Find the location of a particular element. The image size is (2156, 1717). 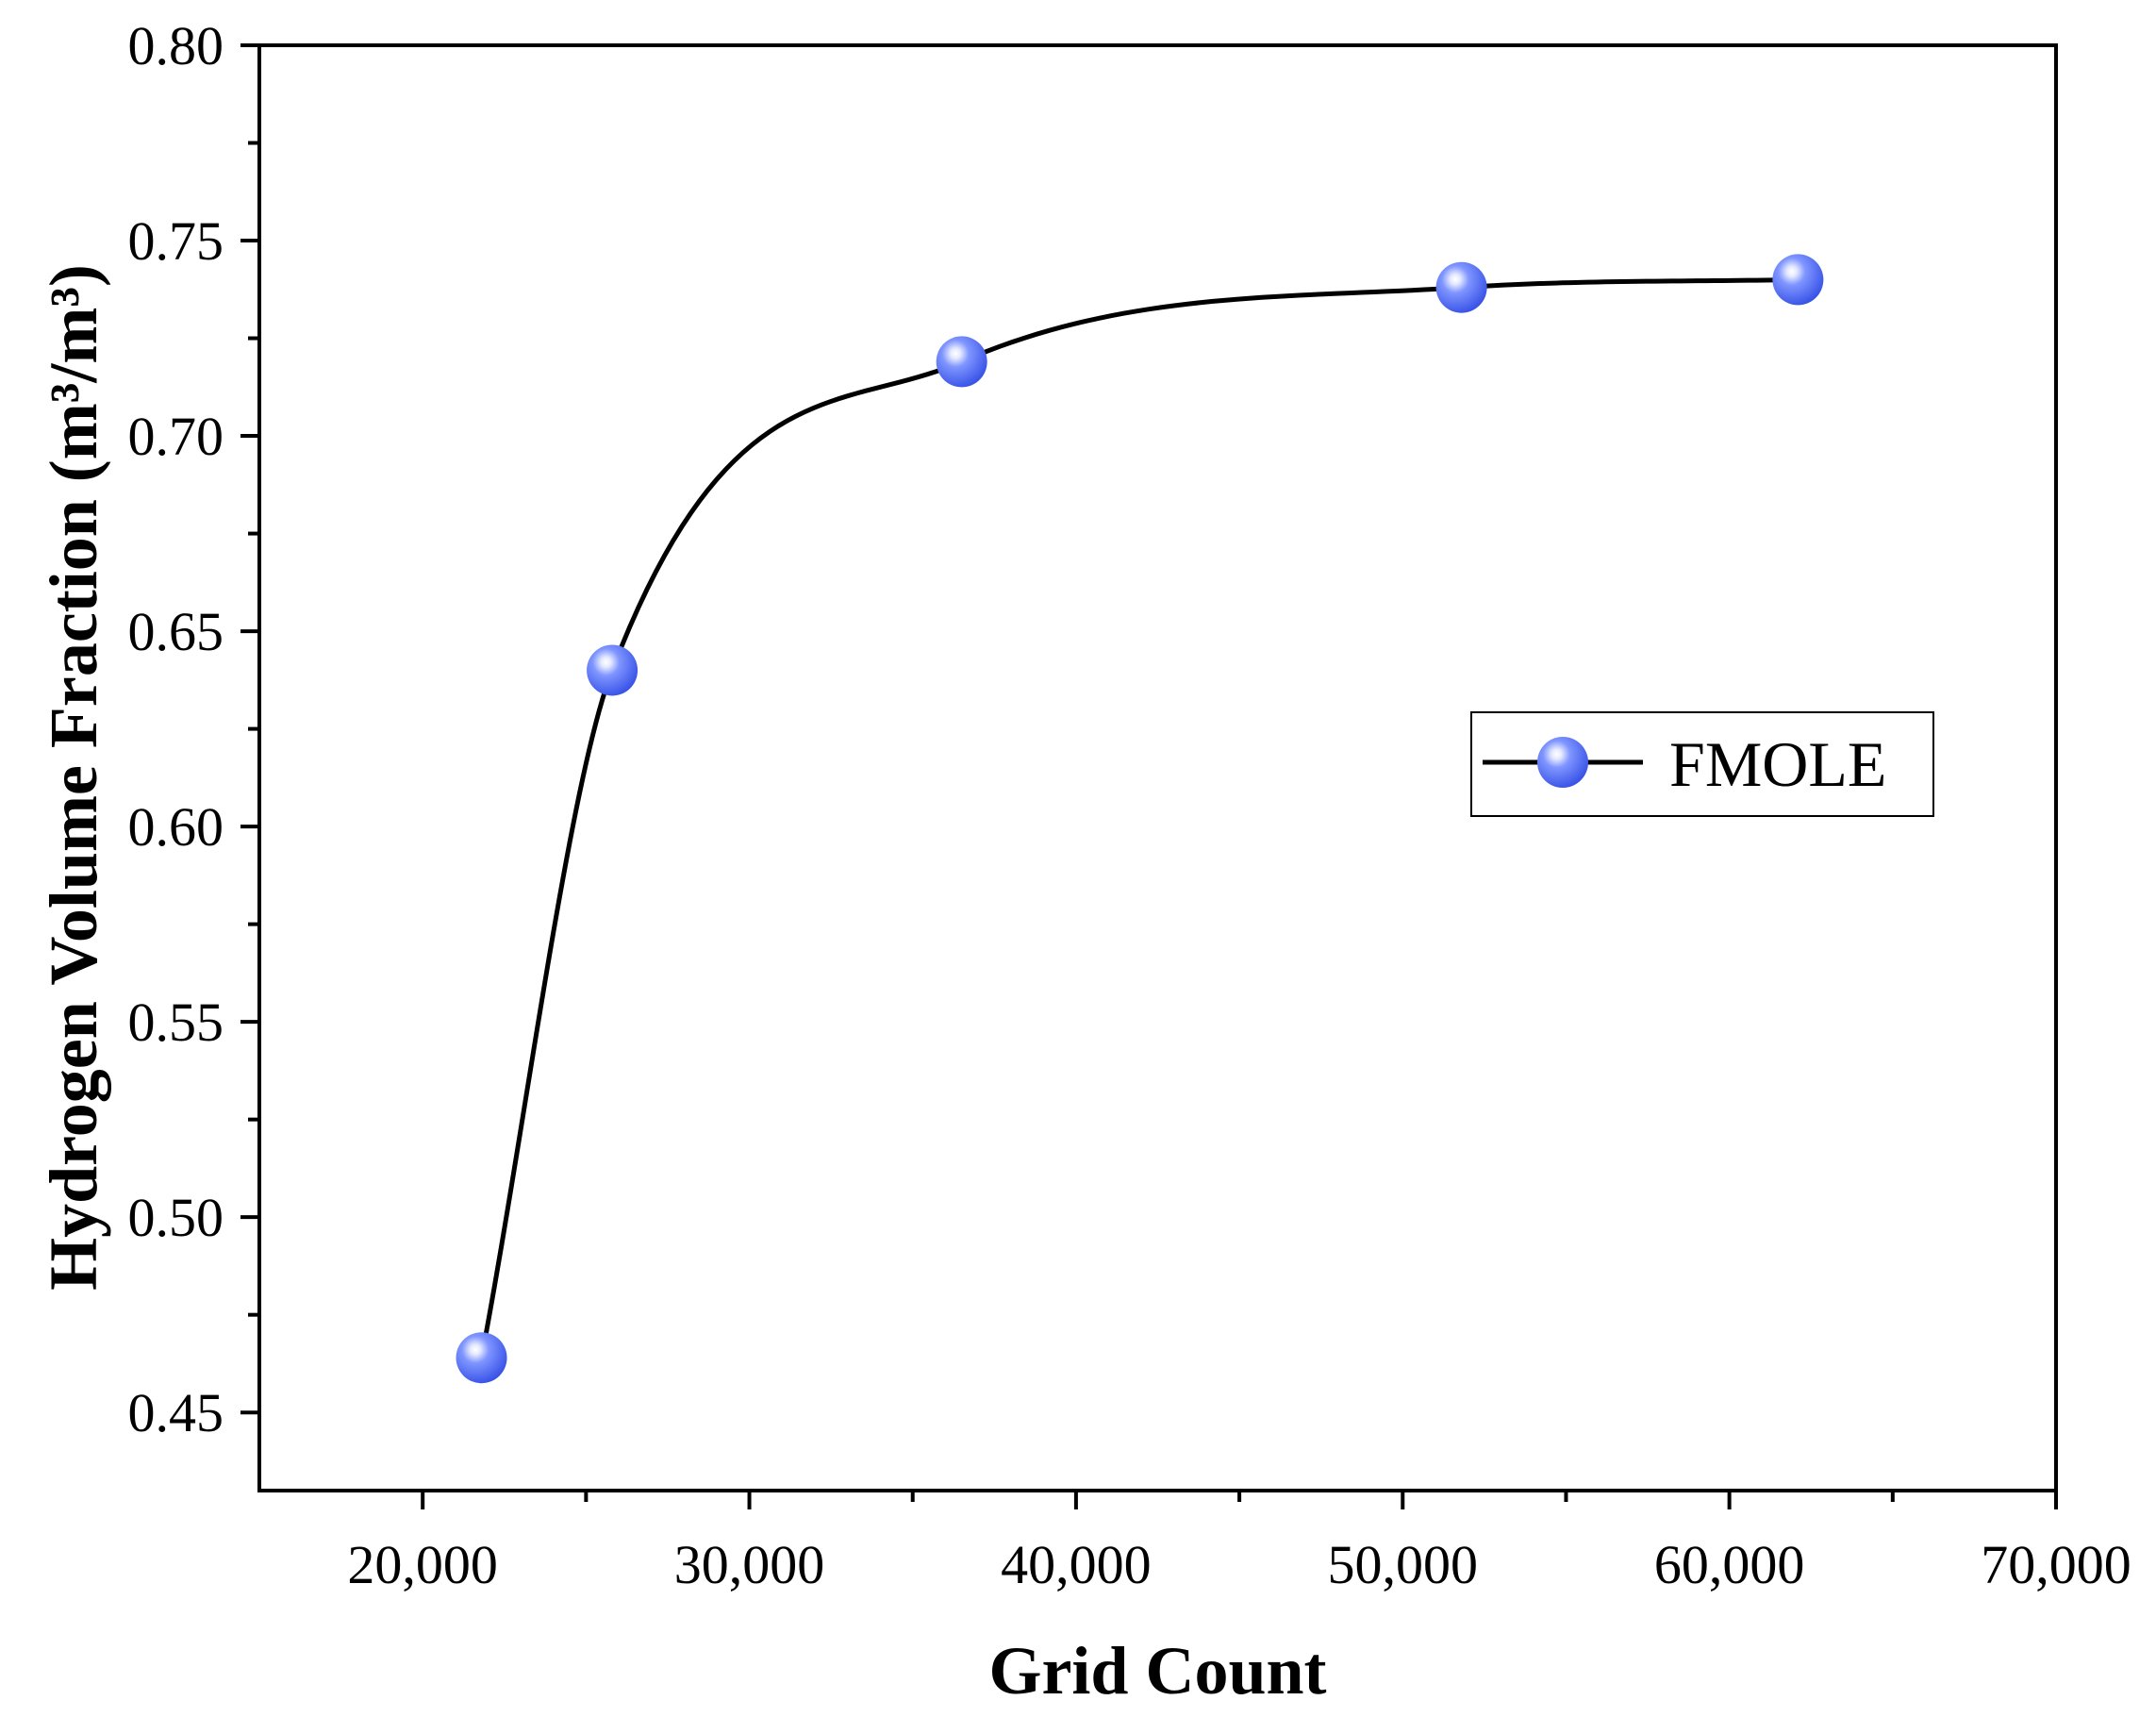

x-axis-title: Grid Count is located at coordinates (1157, 1671).